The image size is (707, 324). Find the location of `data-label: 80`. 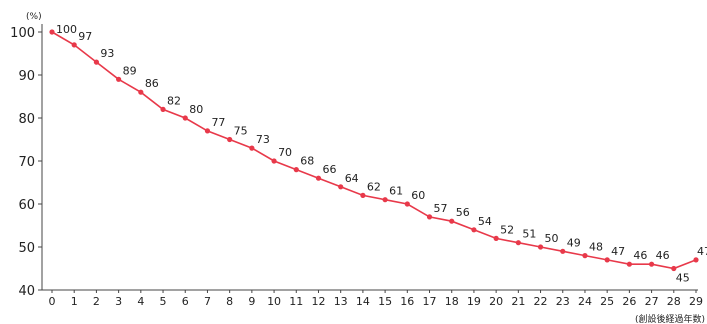

data-label: 80 is located at coordinates (196, 109).